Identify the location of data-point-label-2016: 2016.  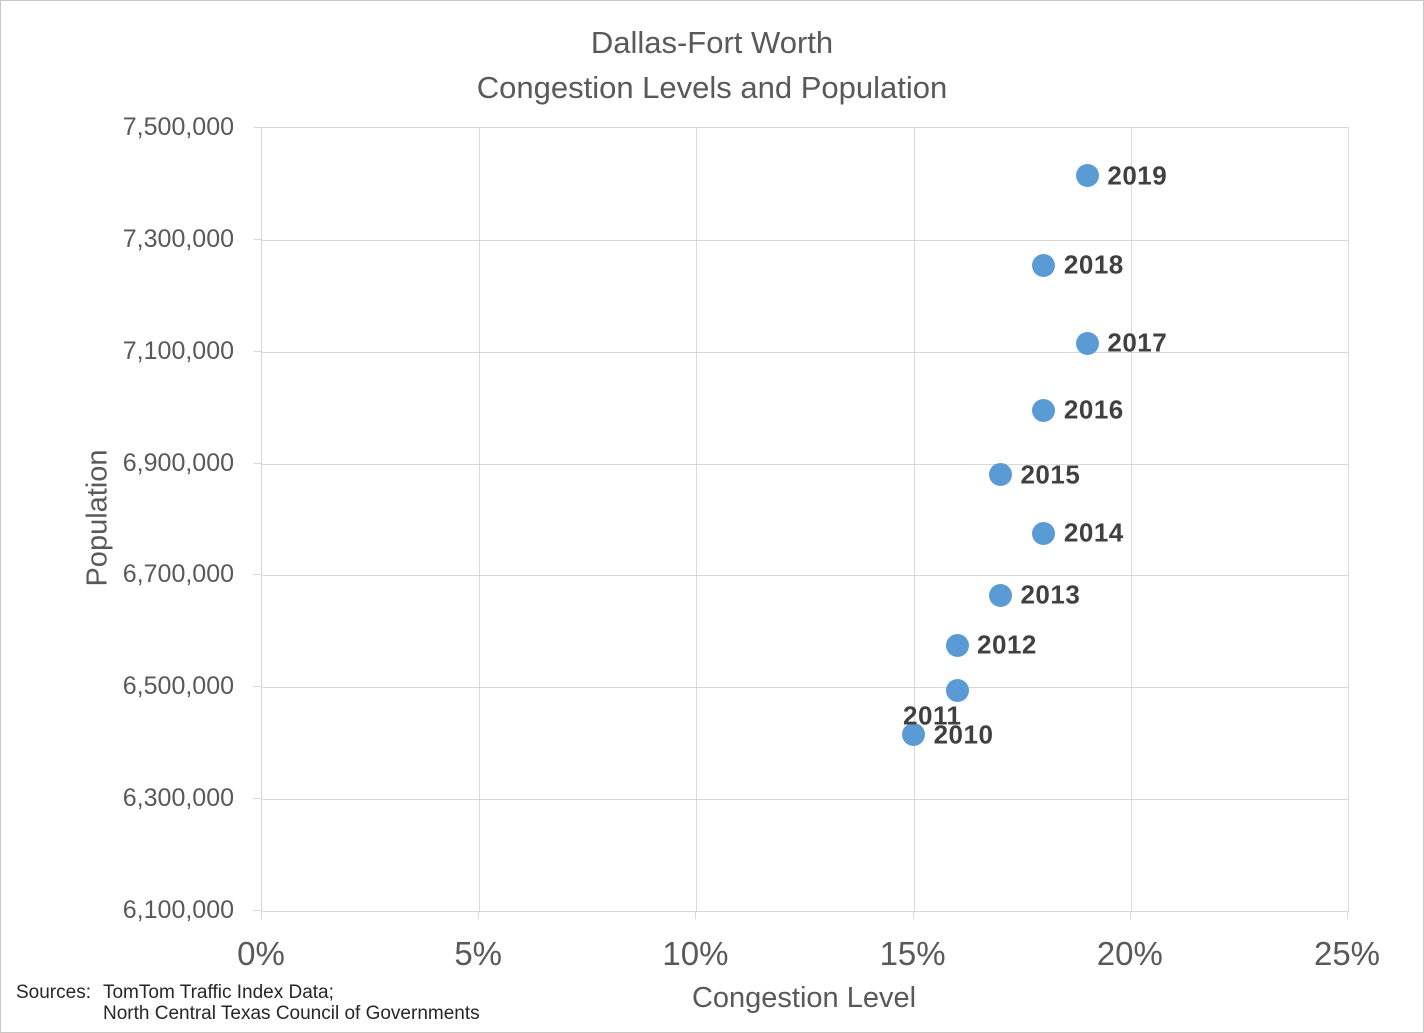
(1093, 409).